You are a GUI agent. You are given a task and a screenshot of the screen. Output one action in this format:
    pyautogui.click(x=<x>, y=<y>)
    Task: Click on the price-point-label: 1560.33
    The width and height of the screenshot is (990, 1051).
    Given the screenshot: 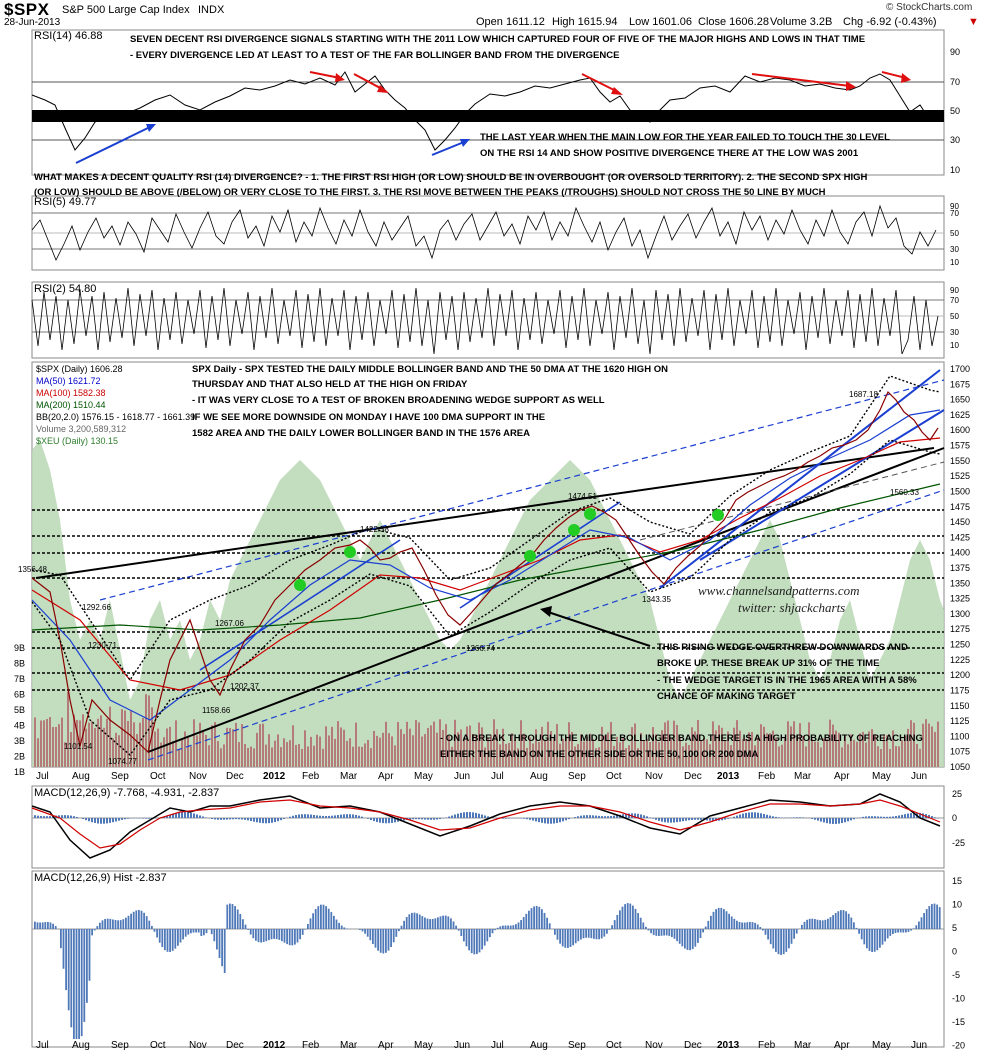 What is the action you would take?
    pyautogui.click(x=904, y=492)
    